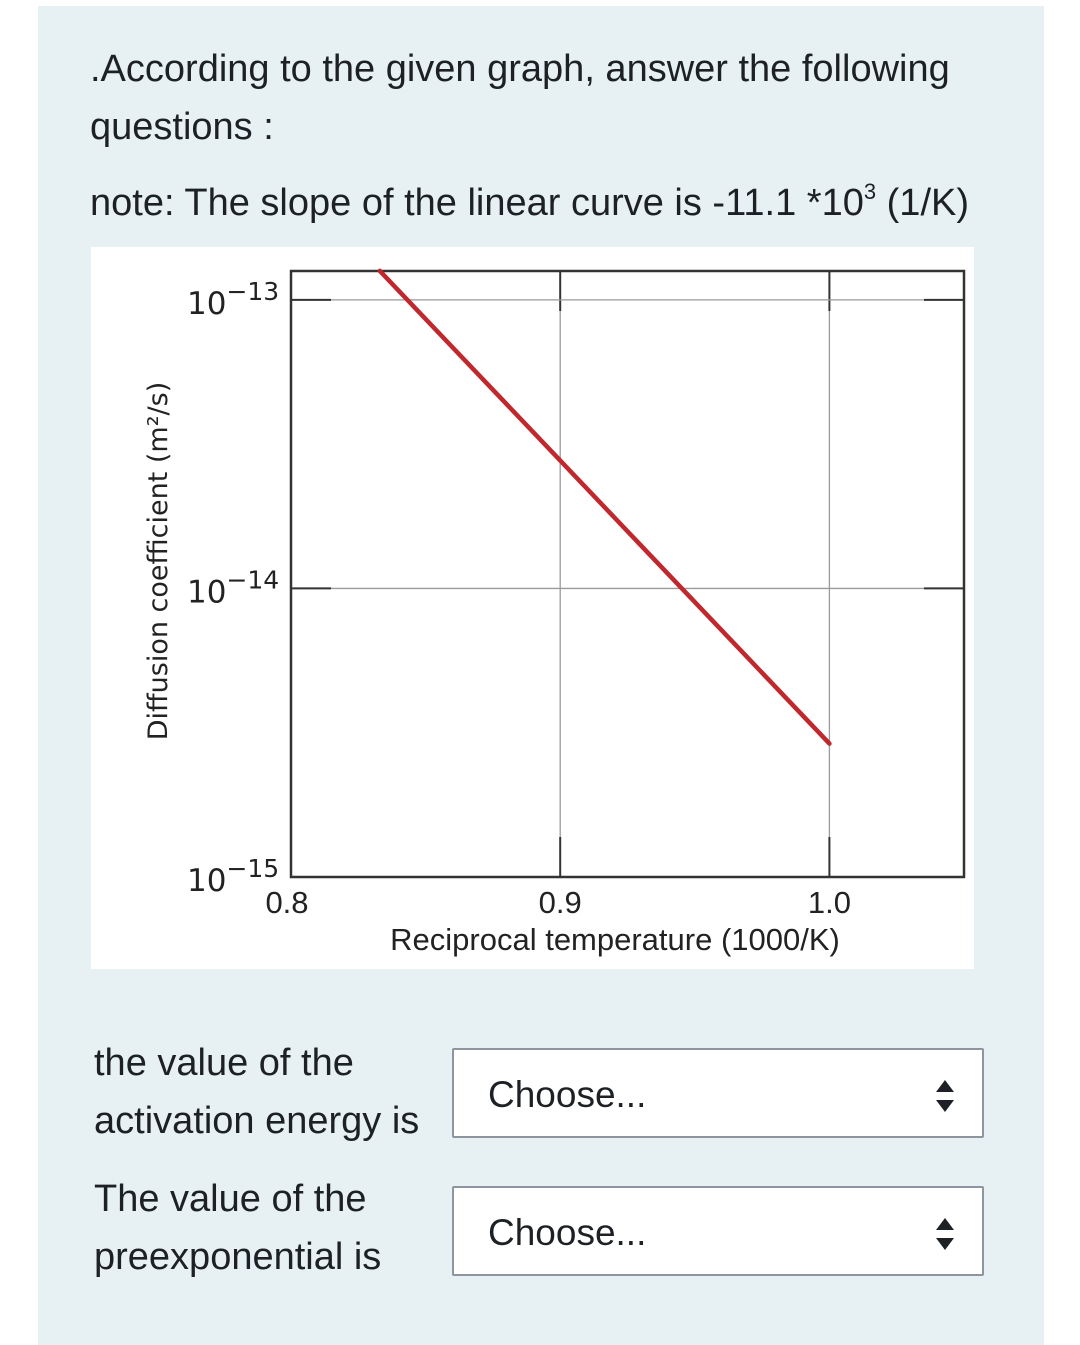 The width and height of the screenshot is (1080, 1345). What do you see at coordinates (230, 1199) in the screenshot?
I see `preexponential-label-line-1: The value of the` at bounding box center [230, 1199].